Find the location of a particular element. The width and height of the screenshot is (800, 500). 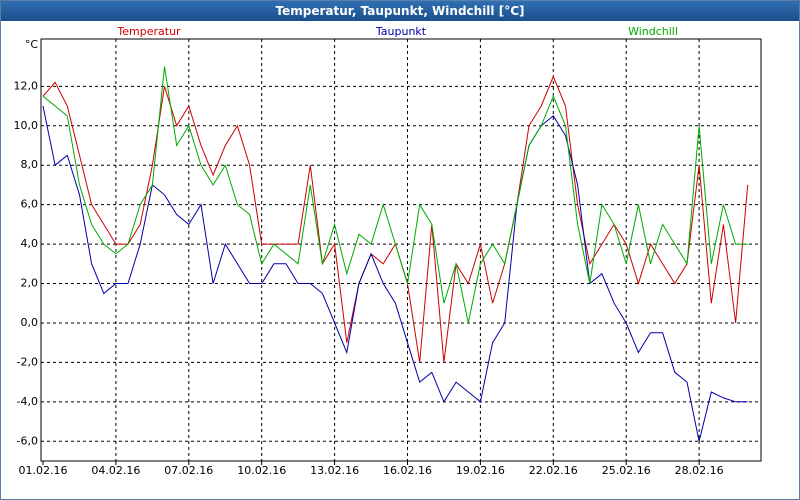

y-tick-label: 4,0 is located at coordinates (30, 243).